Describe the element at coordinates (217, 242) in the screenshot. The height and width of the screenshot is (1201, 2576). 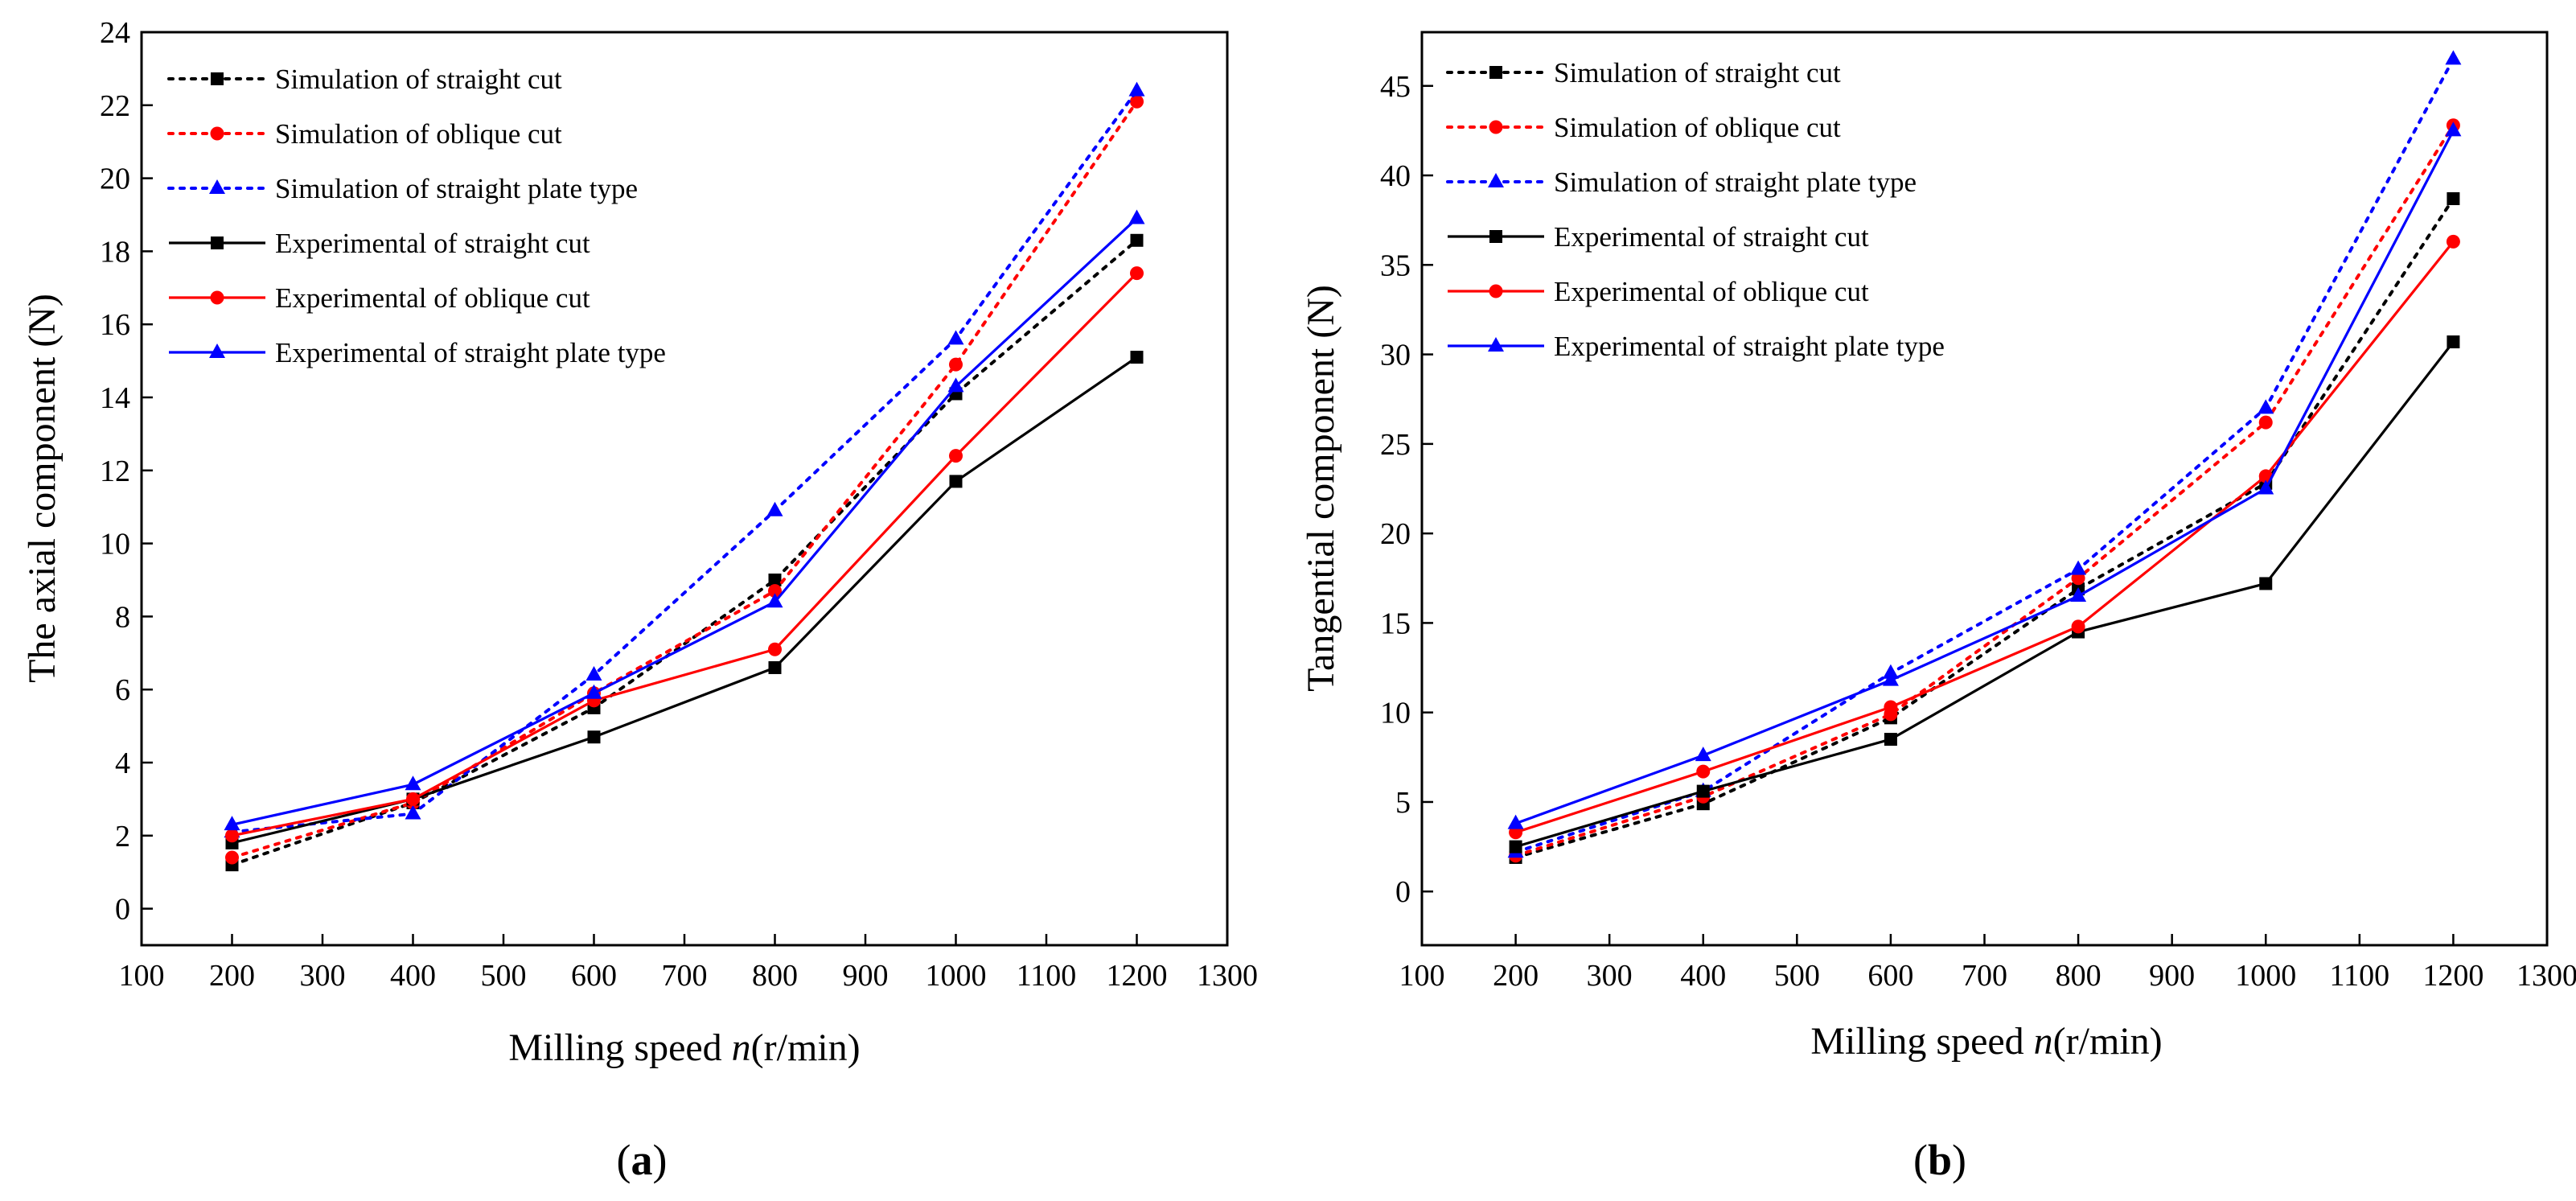
I see `legend-marker-experimental-of-straight-cut` at that location.